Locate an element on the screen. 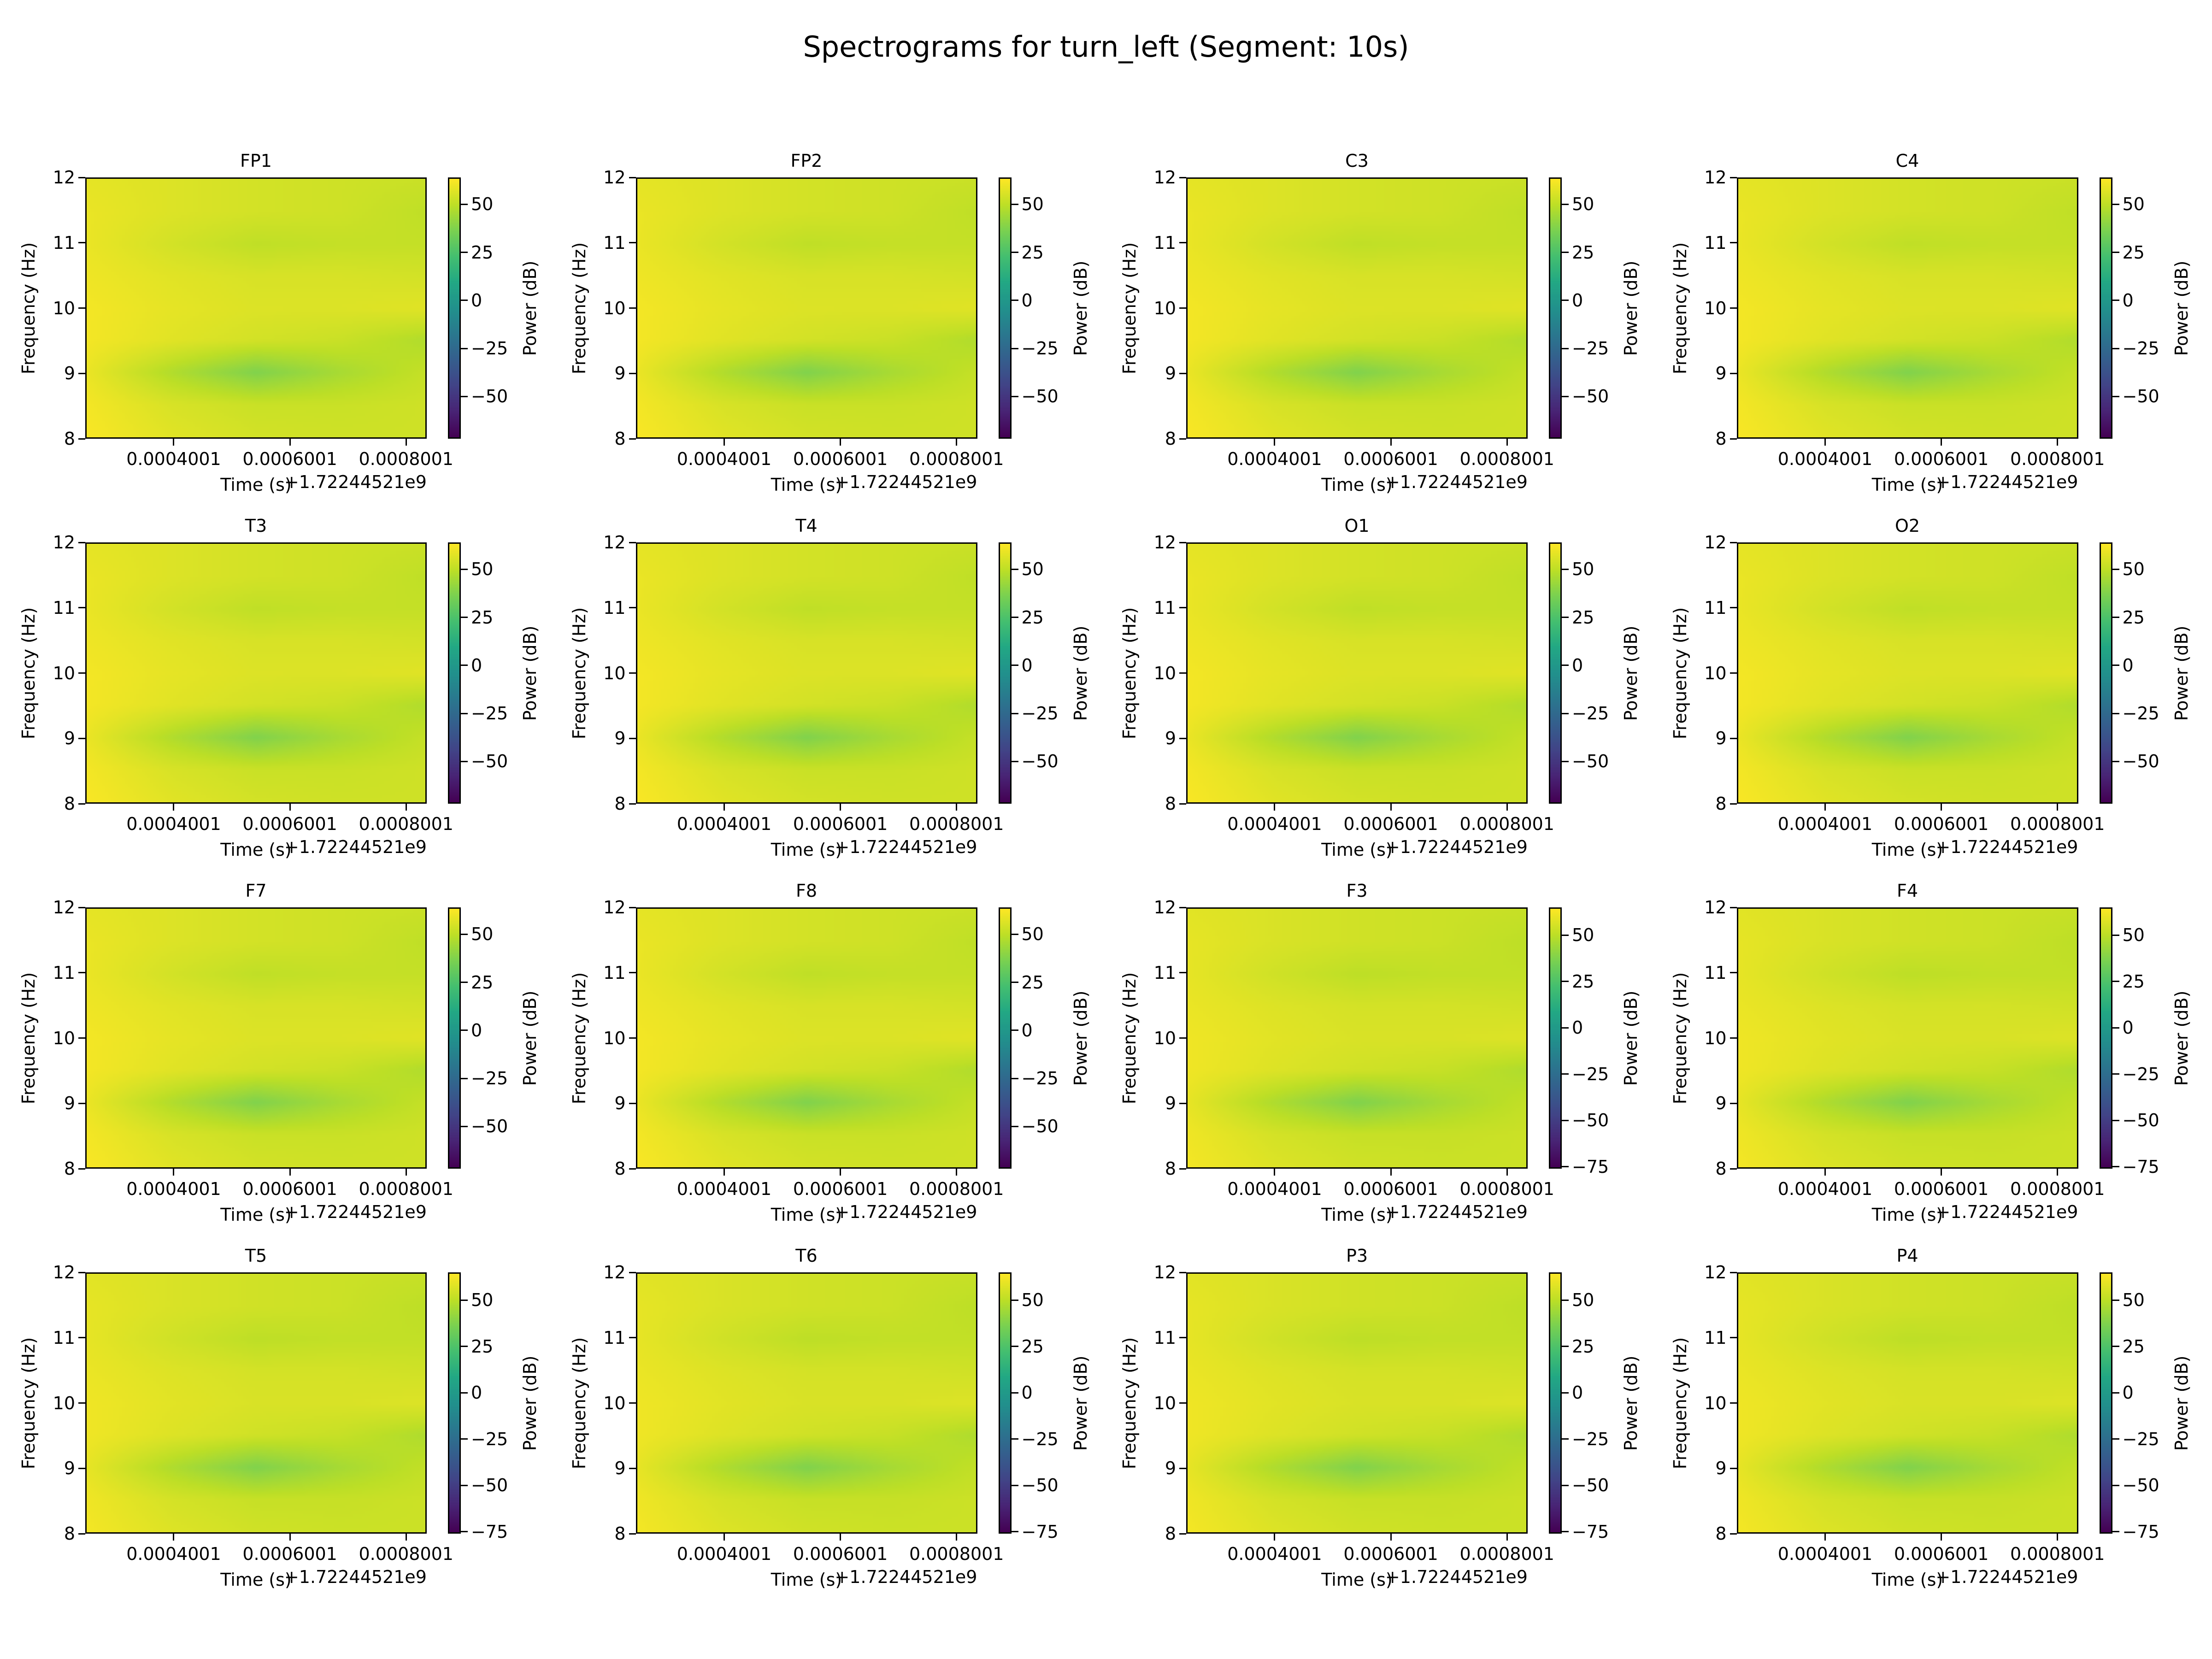  y-tick-label: 12 is located at coordinates (1164, 907).